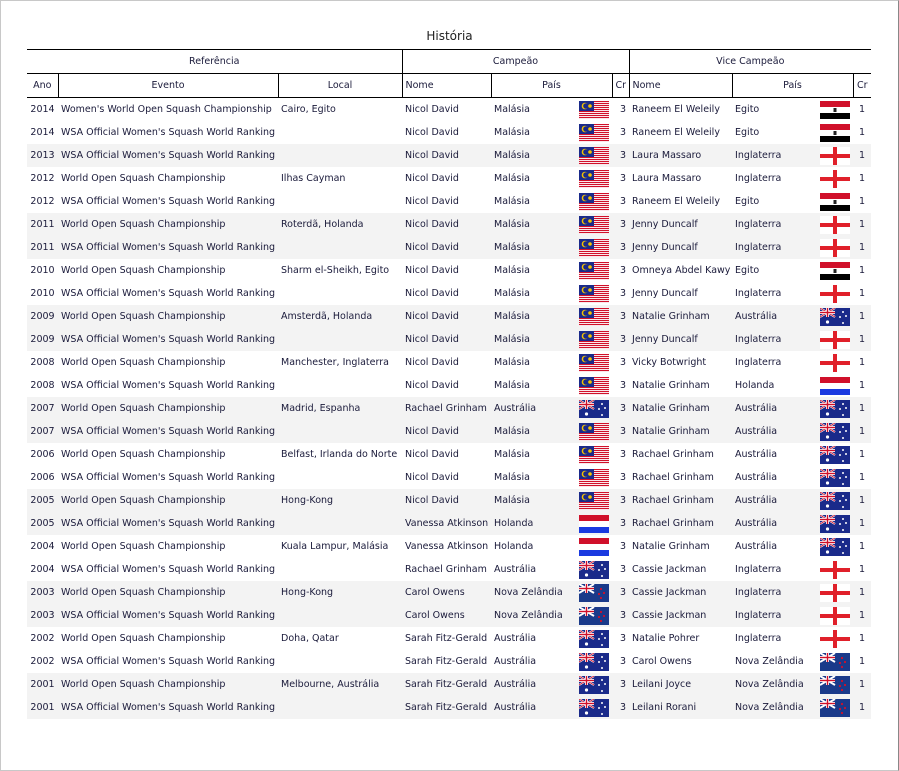 This screenshot has width=899, height=771. Describe the element at coordinates (449, 36) in the screenshot. I see `table-title: História` at that location.